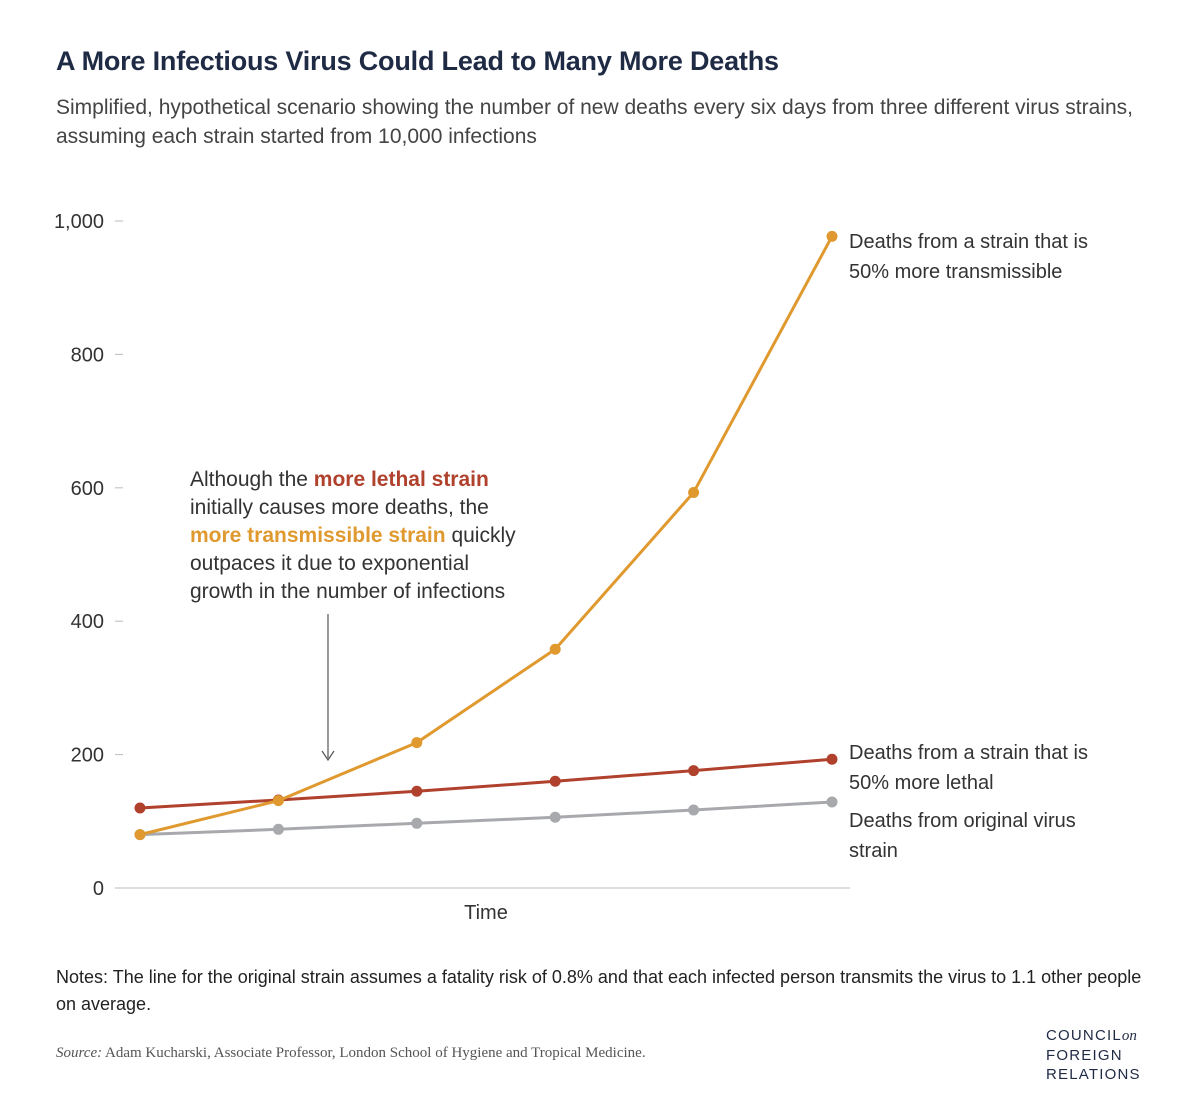  Describe the element at coordinates (1093, 1074) in the screenshot. I see `logo-line-3: RELATIONS` at that location.